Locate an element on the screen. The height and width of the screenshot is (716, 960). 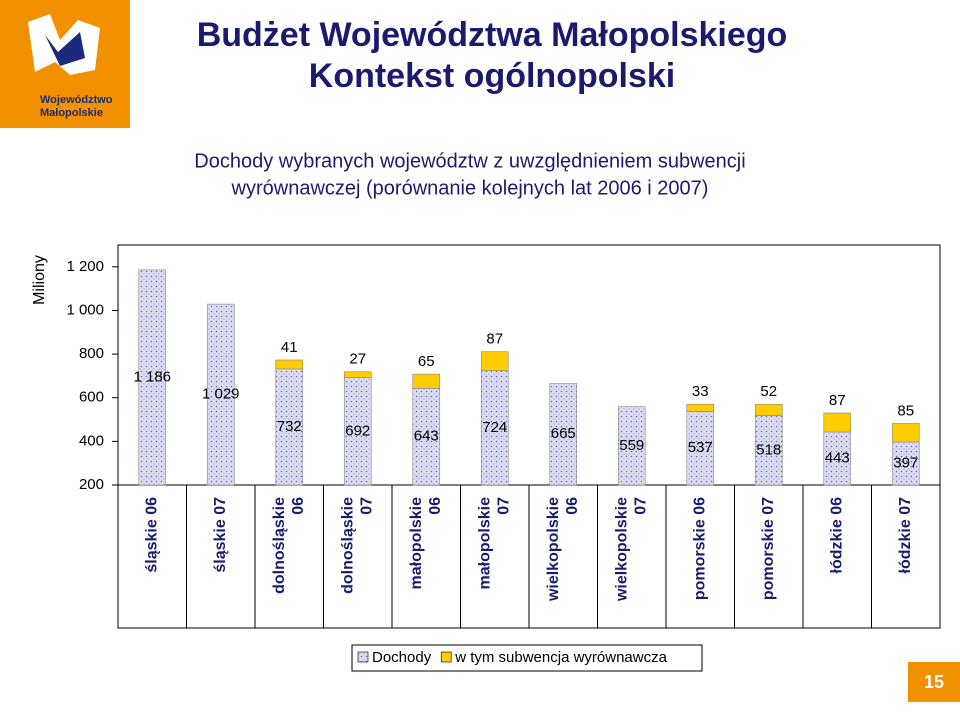
data-label: 397 is located at coordinates (905, 462).